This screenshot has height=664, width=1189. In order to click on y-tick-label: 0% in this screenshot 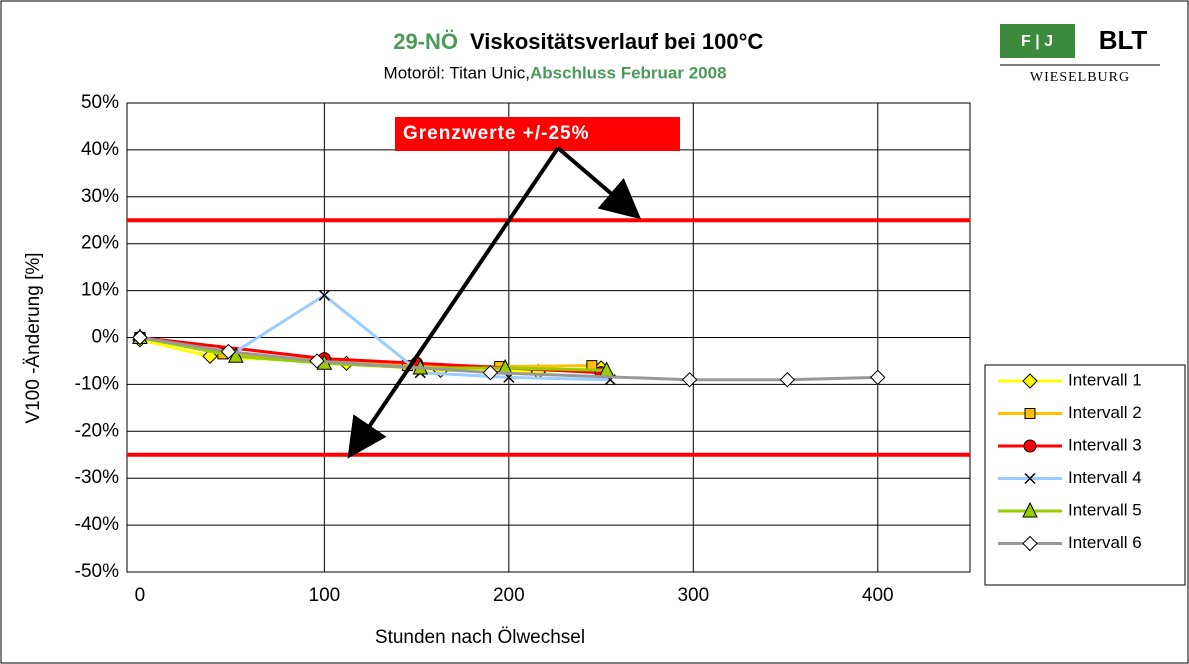, I will do `click(106, 337)`.